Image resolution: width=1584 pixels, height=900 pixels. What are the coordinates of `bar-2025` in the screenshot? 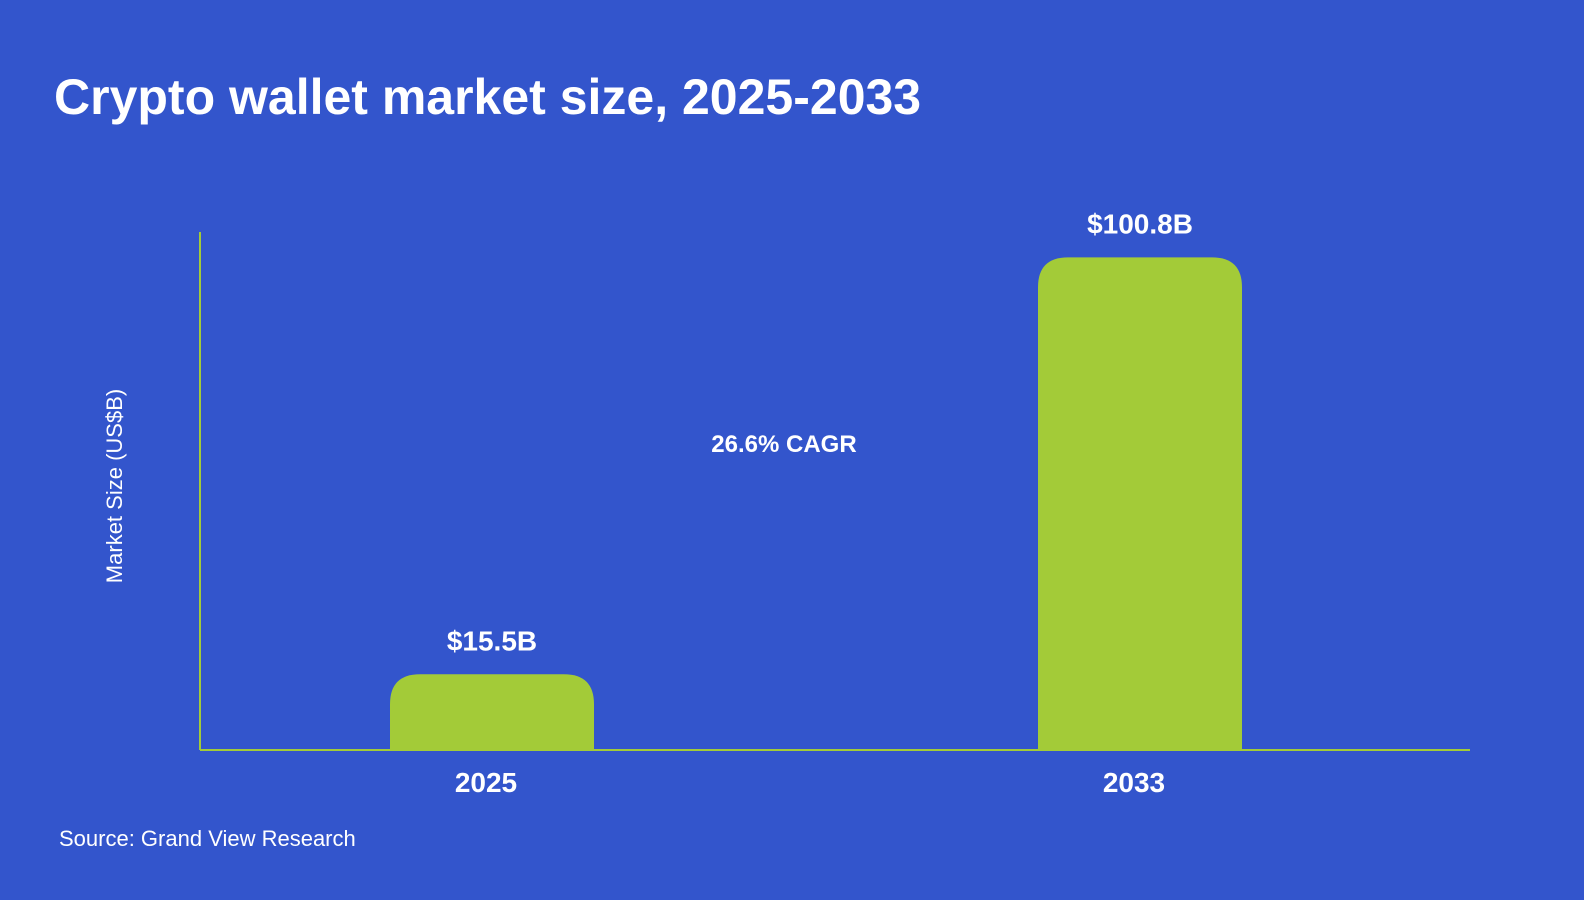 It's located at (492, 712).